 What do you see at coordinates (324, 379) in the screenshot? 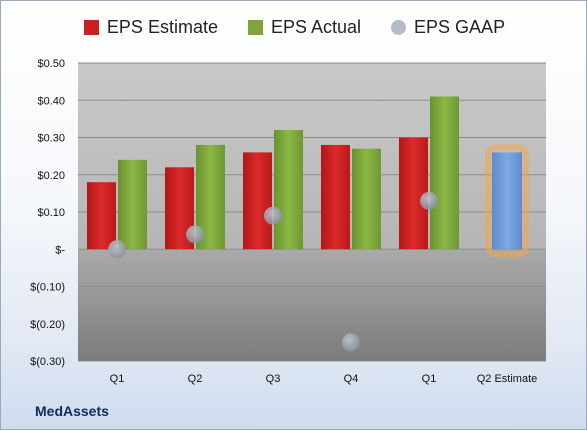
I see `x-axis-ticks: Q1 Q2 Q3 Q4 Q1 Q2 Estimate` at bounding box center [324, 379].